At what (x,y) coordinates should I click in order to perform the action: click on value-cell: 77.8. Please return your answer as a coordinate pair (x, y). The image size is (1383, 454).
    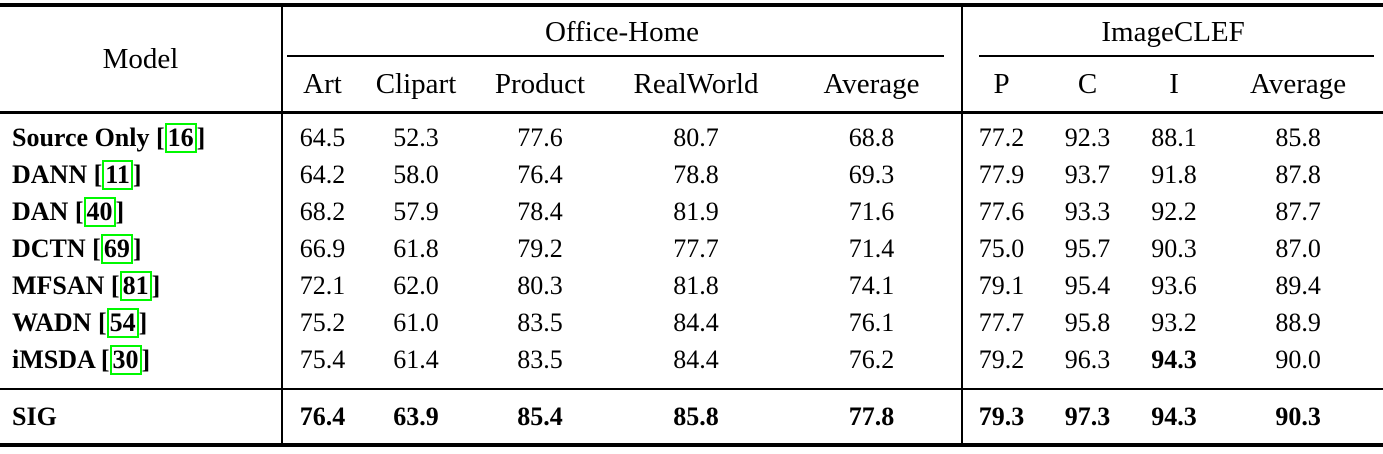
    Looking at the image, I should click on (872, 417).